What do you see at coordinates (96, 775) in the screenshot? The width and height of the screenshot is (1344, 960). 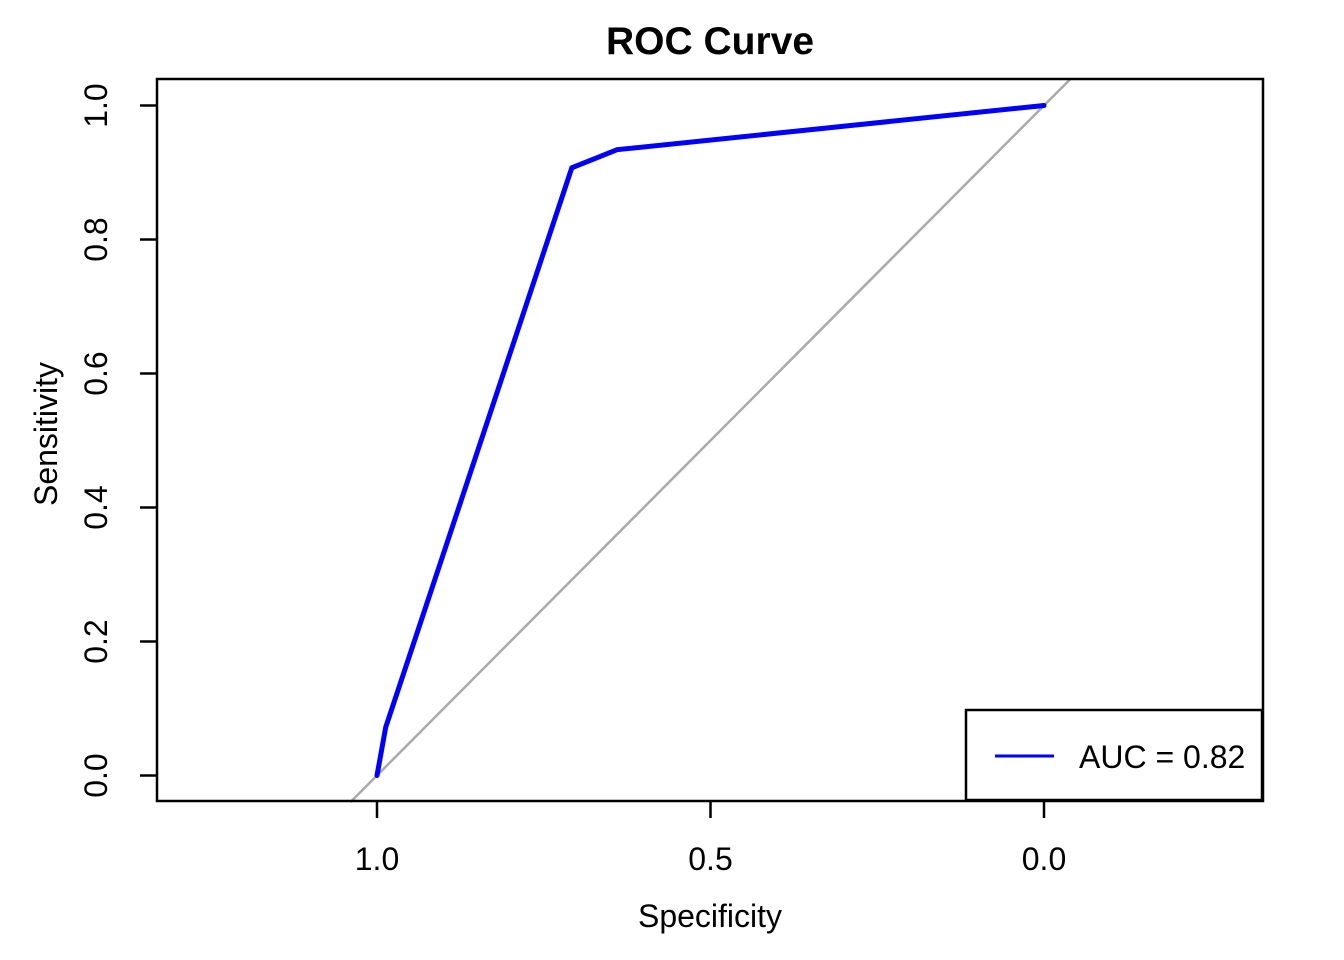 I see `y-tick-label-0-0: 0.0` at bounding box center [96, 775].